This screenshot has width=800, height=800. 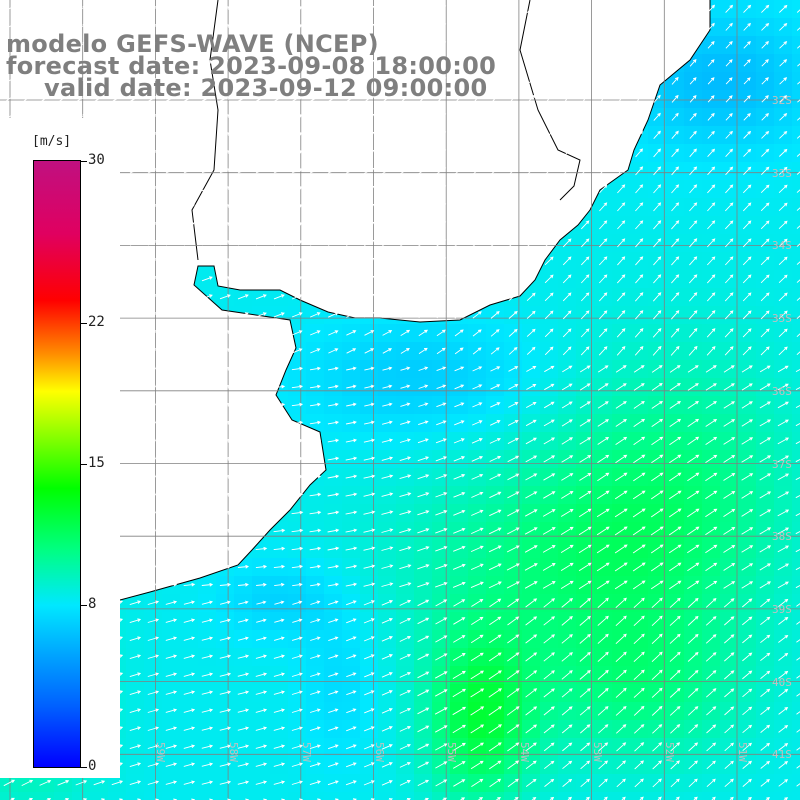 I want to click on latitude-label: 33S, so click(x=782, y=173).